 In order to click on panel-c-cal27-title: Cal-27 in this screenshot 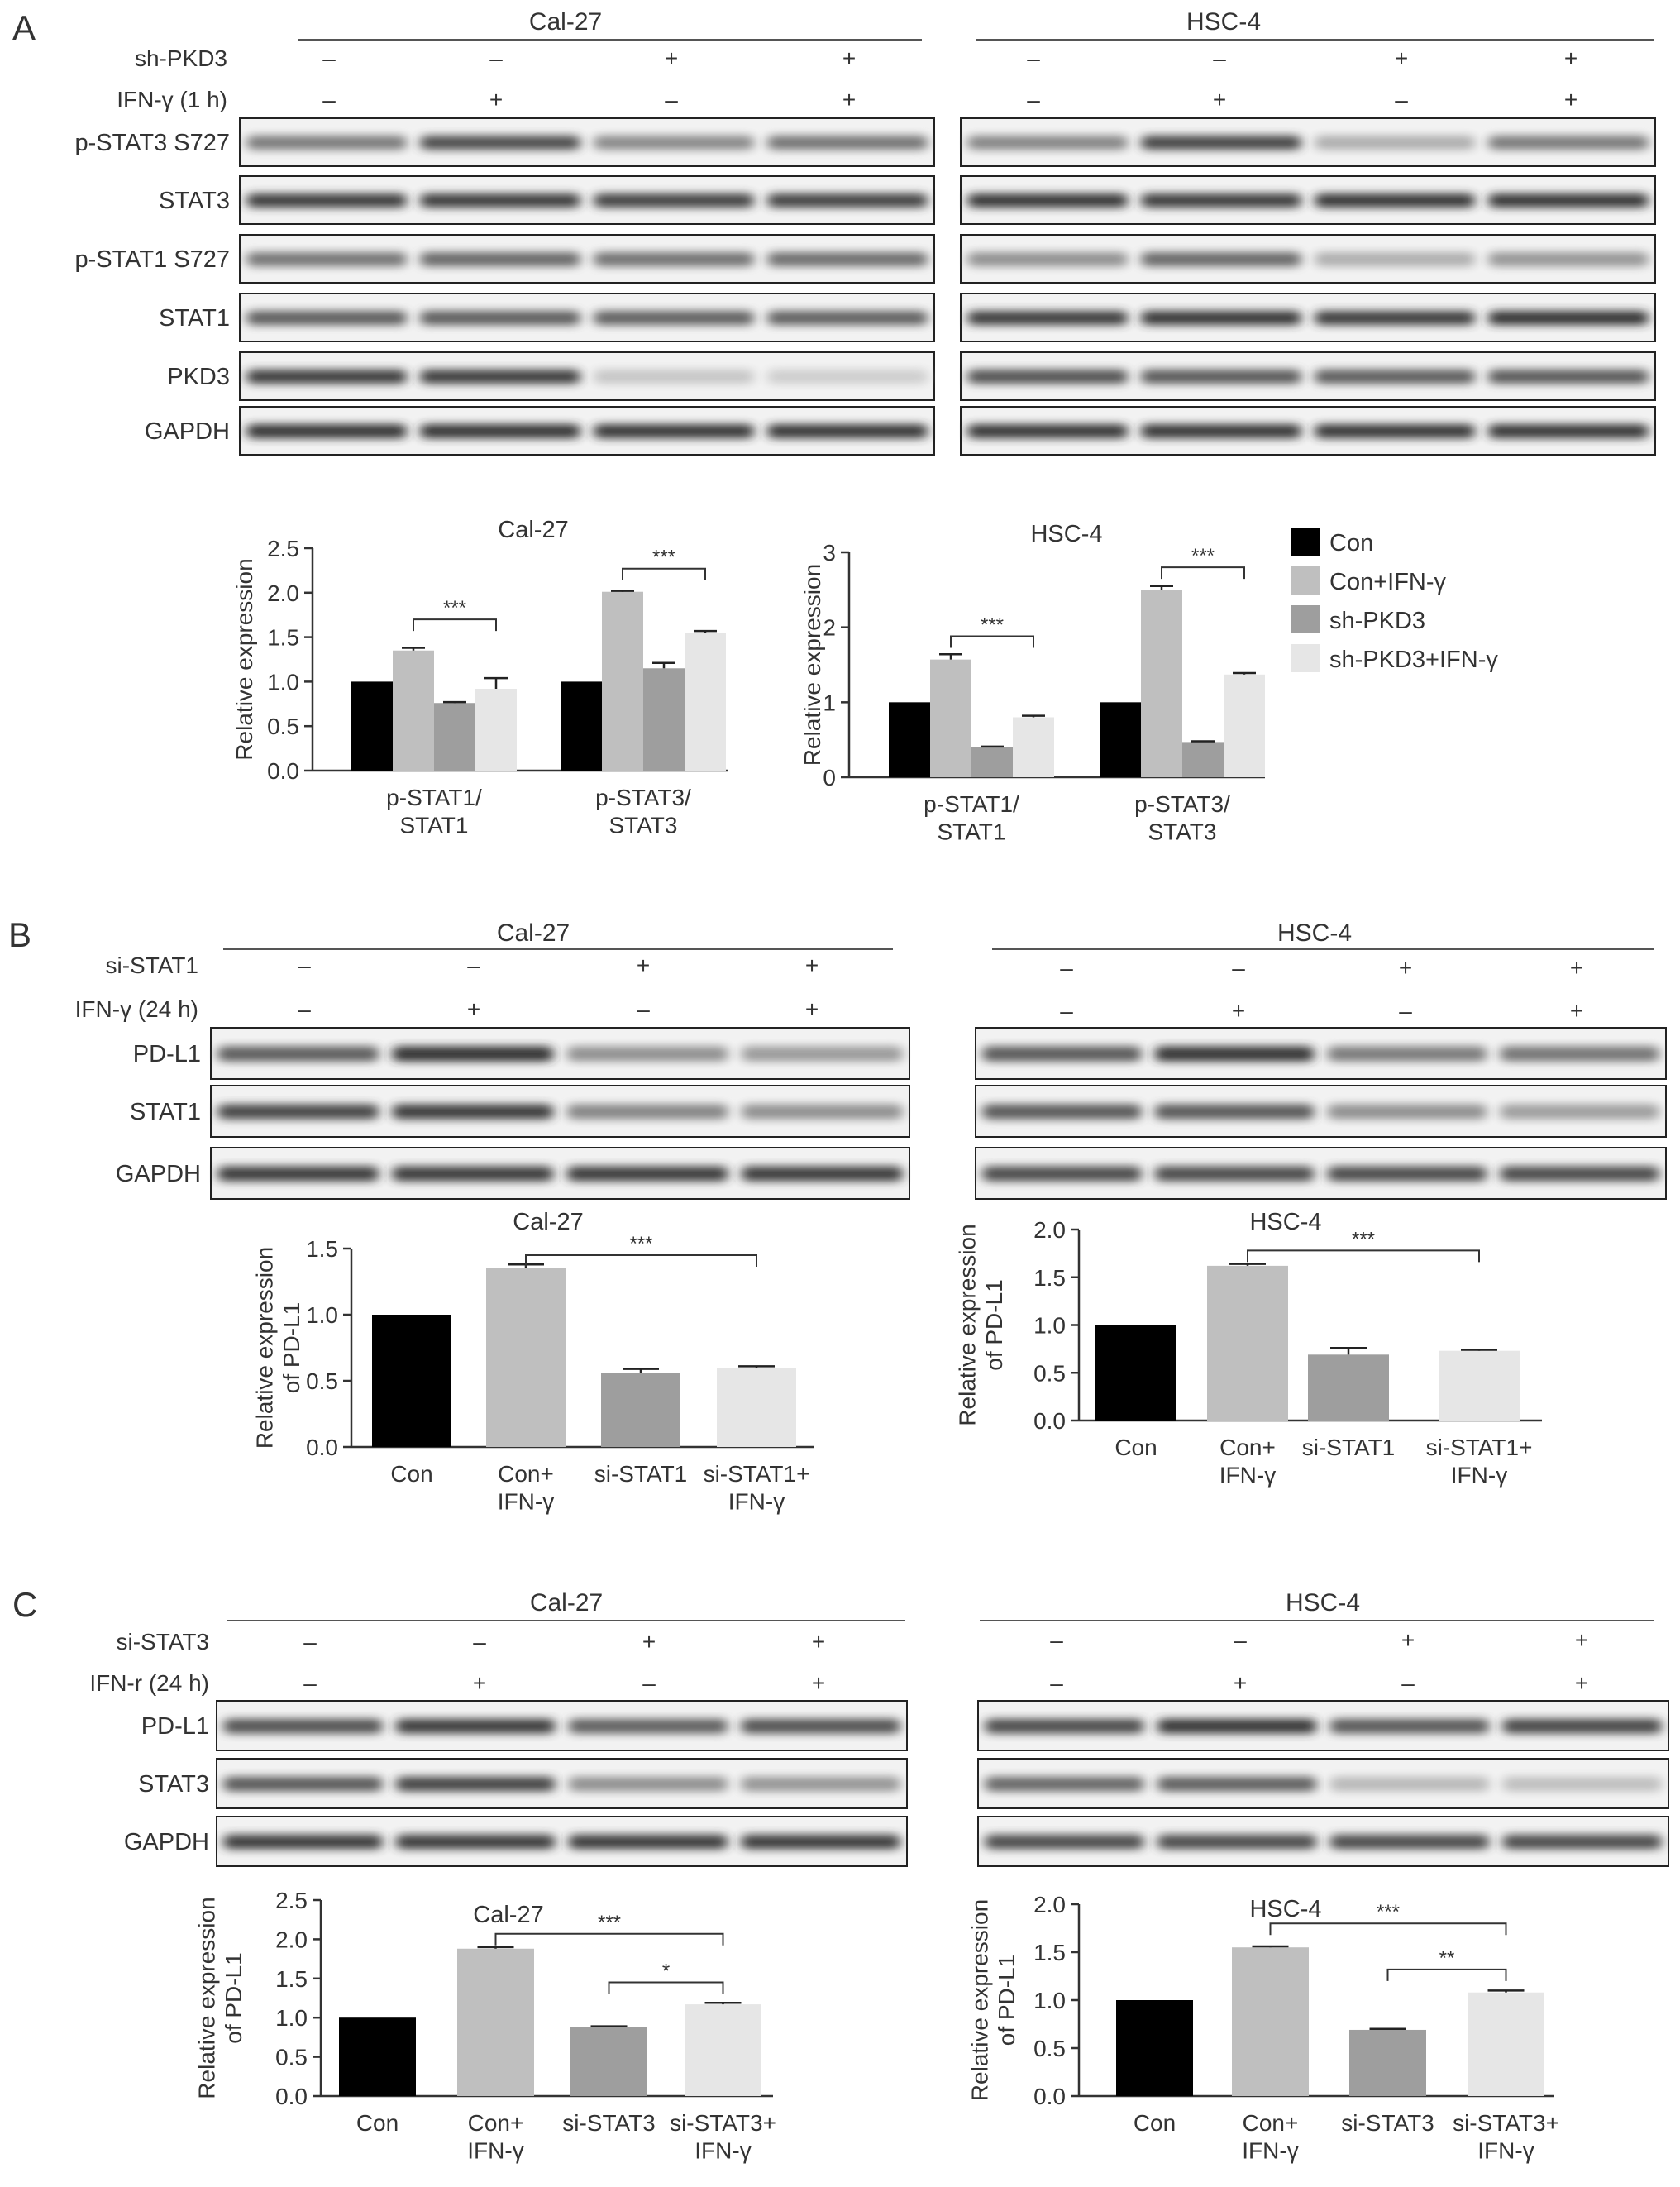, I will do `click(566, 1602)`.